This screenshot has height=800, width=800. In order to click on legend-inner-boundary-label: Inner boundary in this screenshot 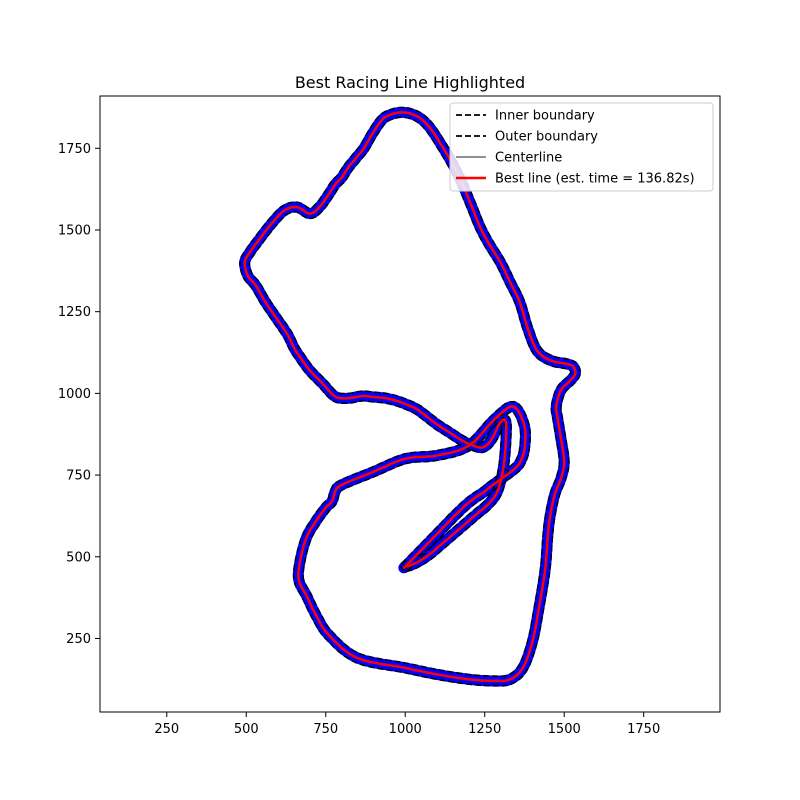, I will do `click(545, 116)`.